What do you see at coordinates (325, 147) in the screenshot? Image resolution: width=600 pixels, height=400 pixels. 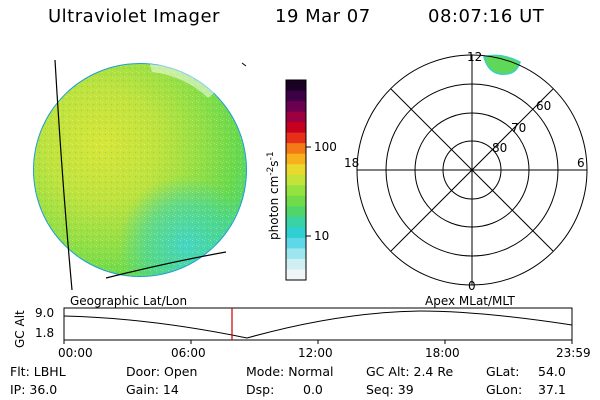 I see `colorbar-tick-100: 100` at bounding box center [325, 147].